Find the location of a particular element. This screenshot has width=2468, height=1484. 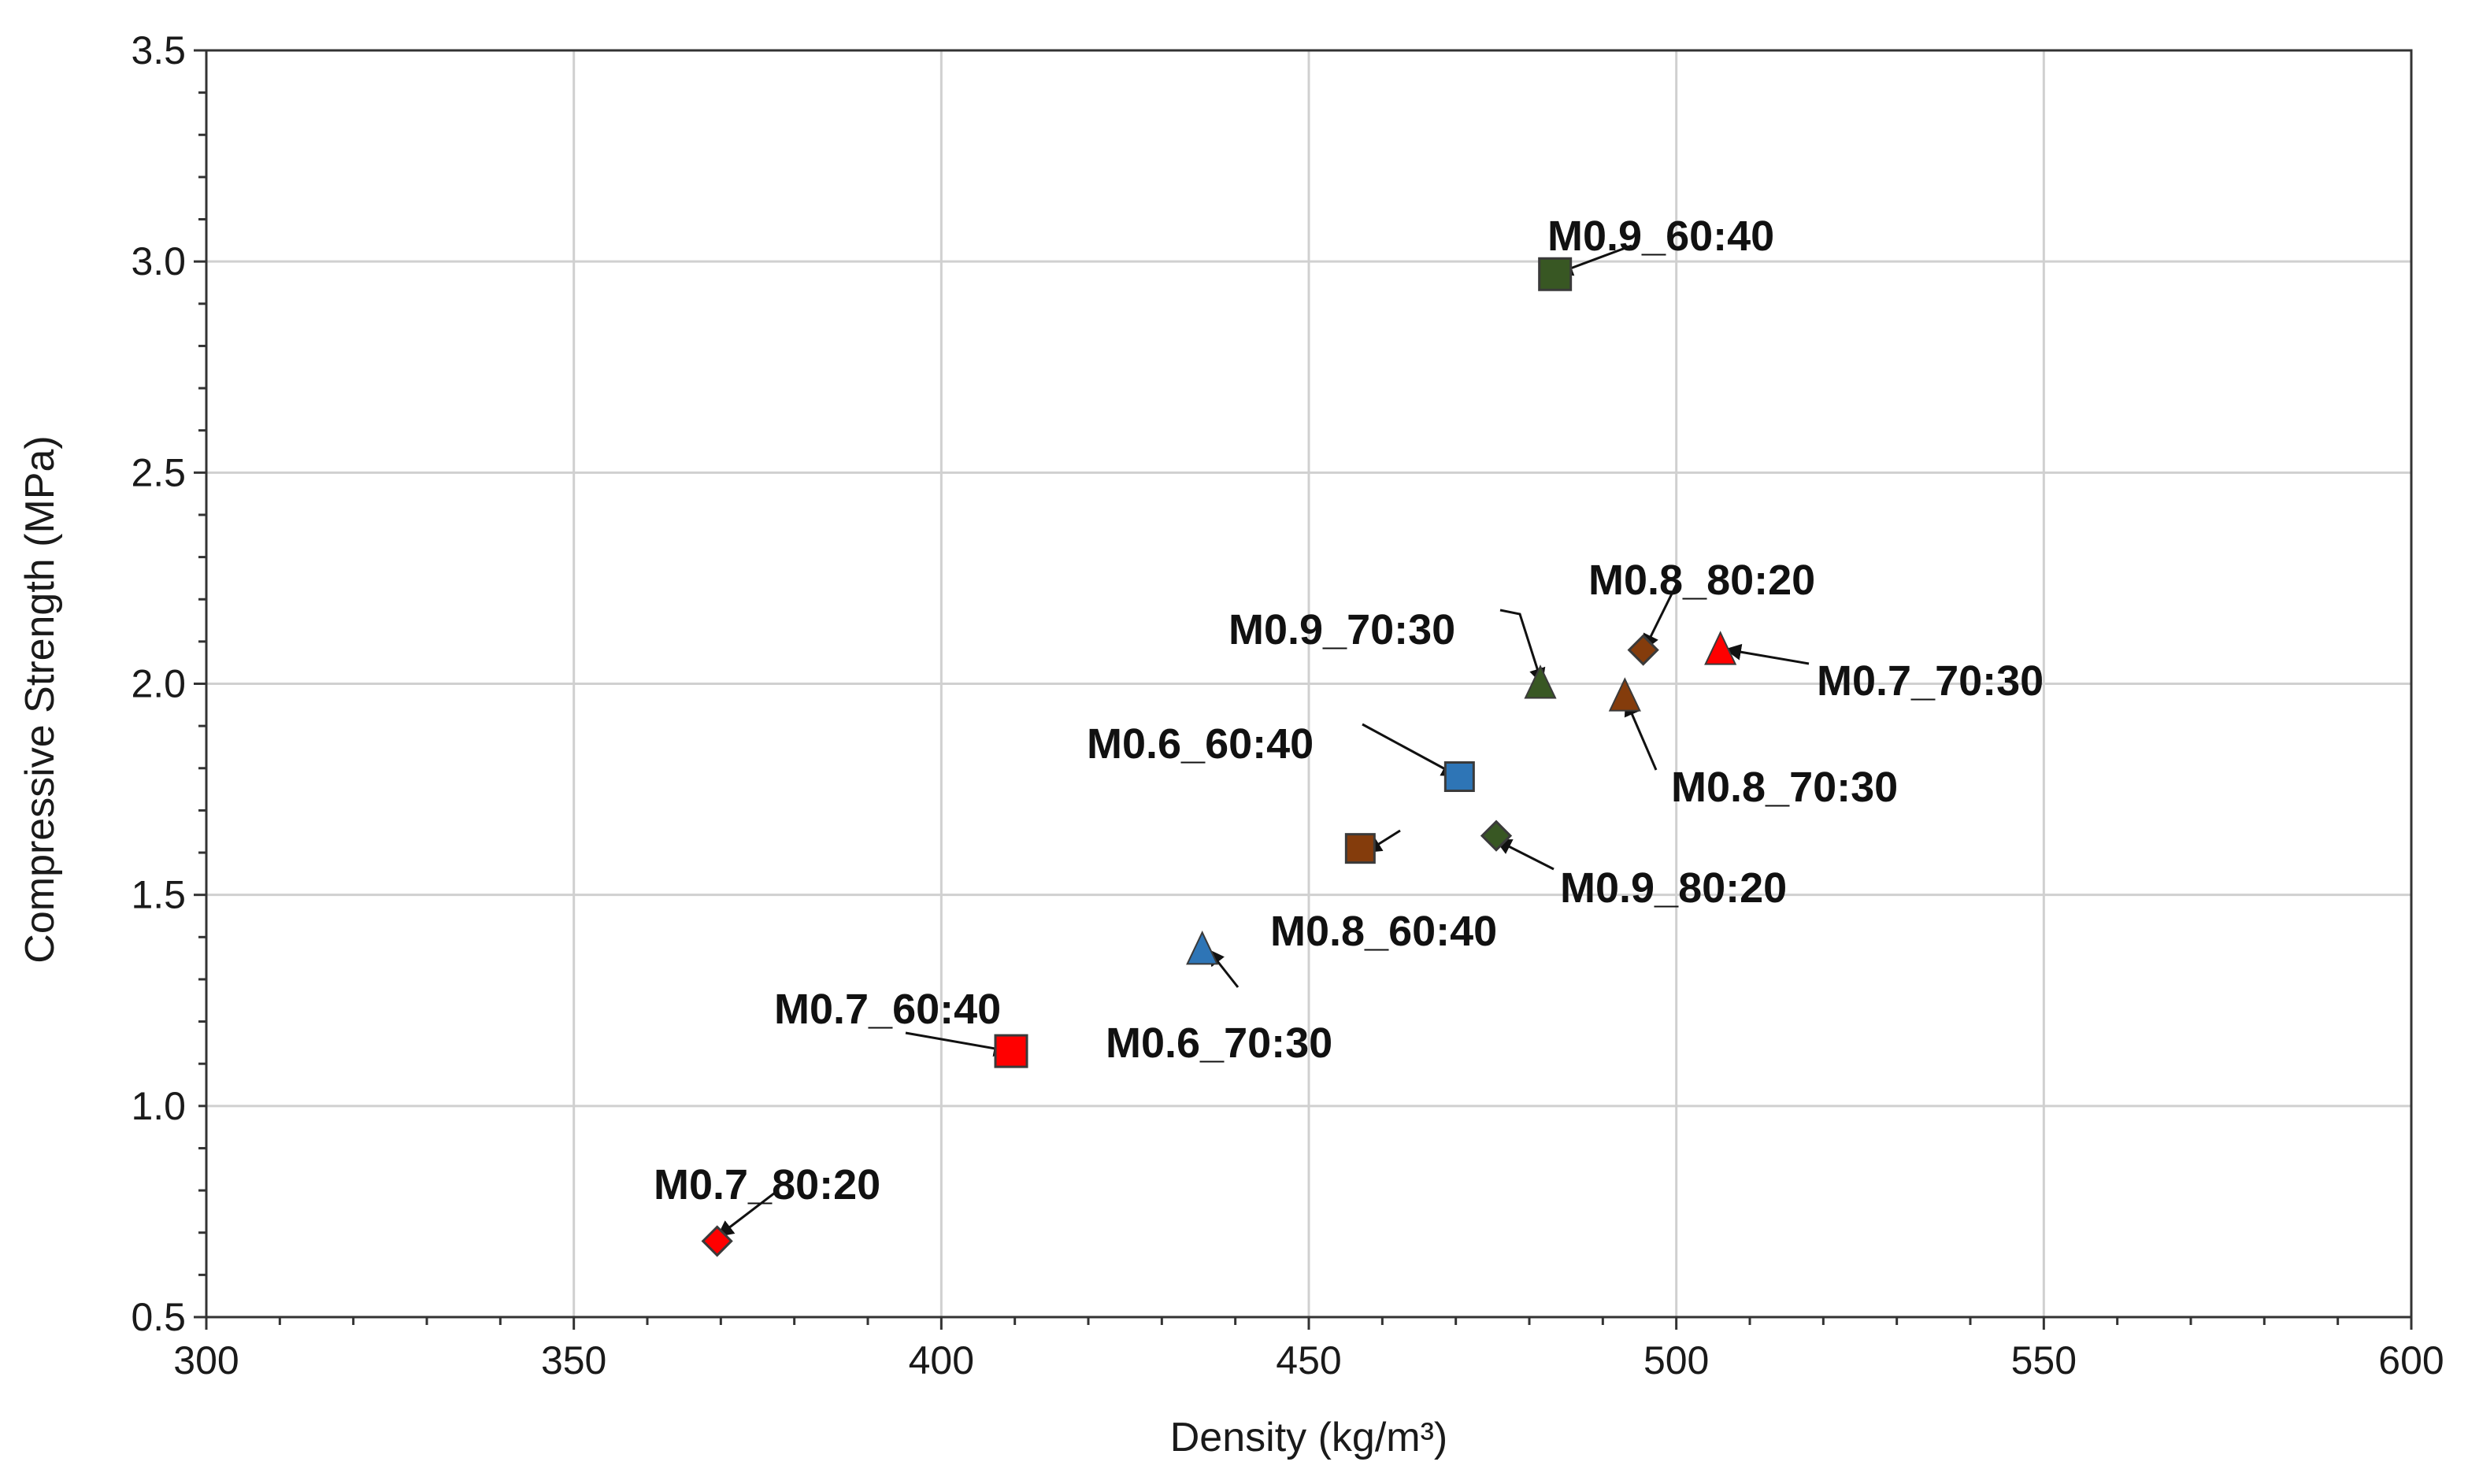

label-m0-6-60-40: M0.6_60:40 is located at coordinates (1201, 744).